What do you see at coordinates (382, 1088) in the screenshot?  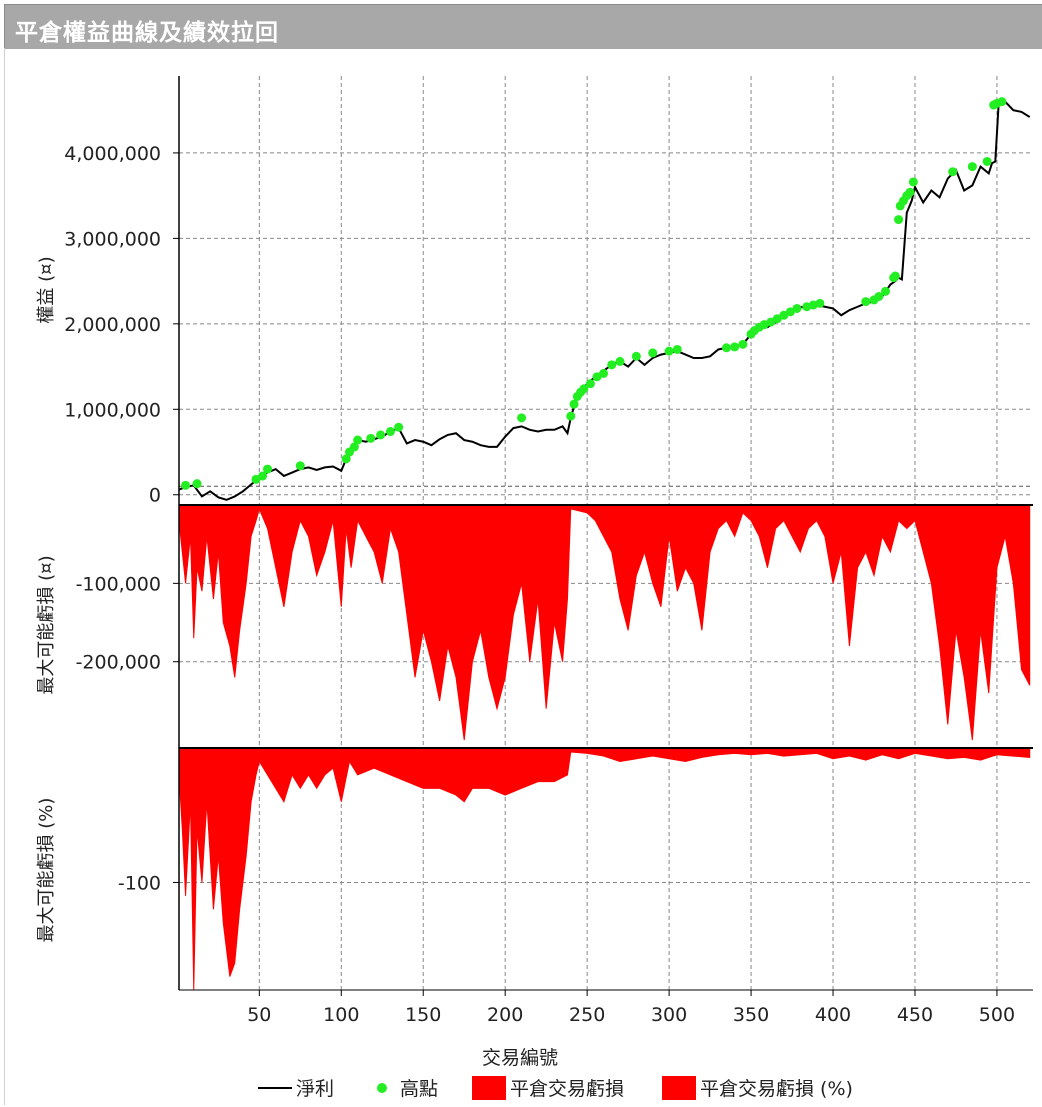 I see `legend-highs-swatch` at bounding box center [382, 1088].